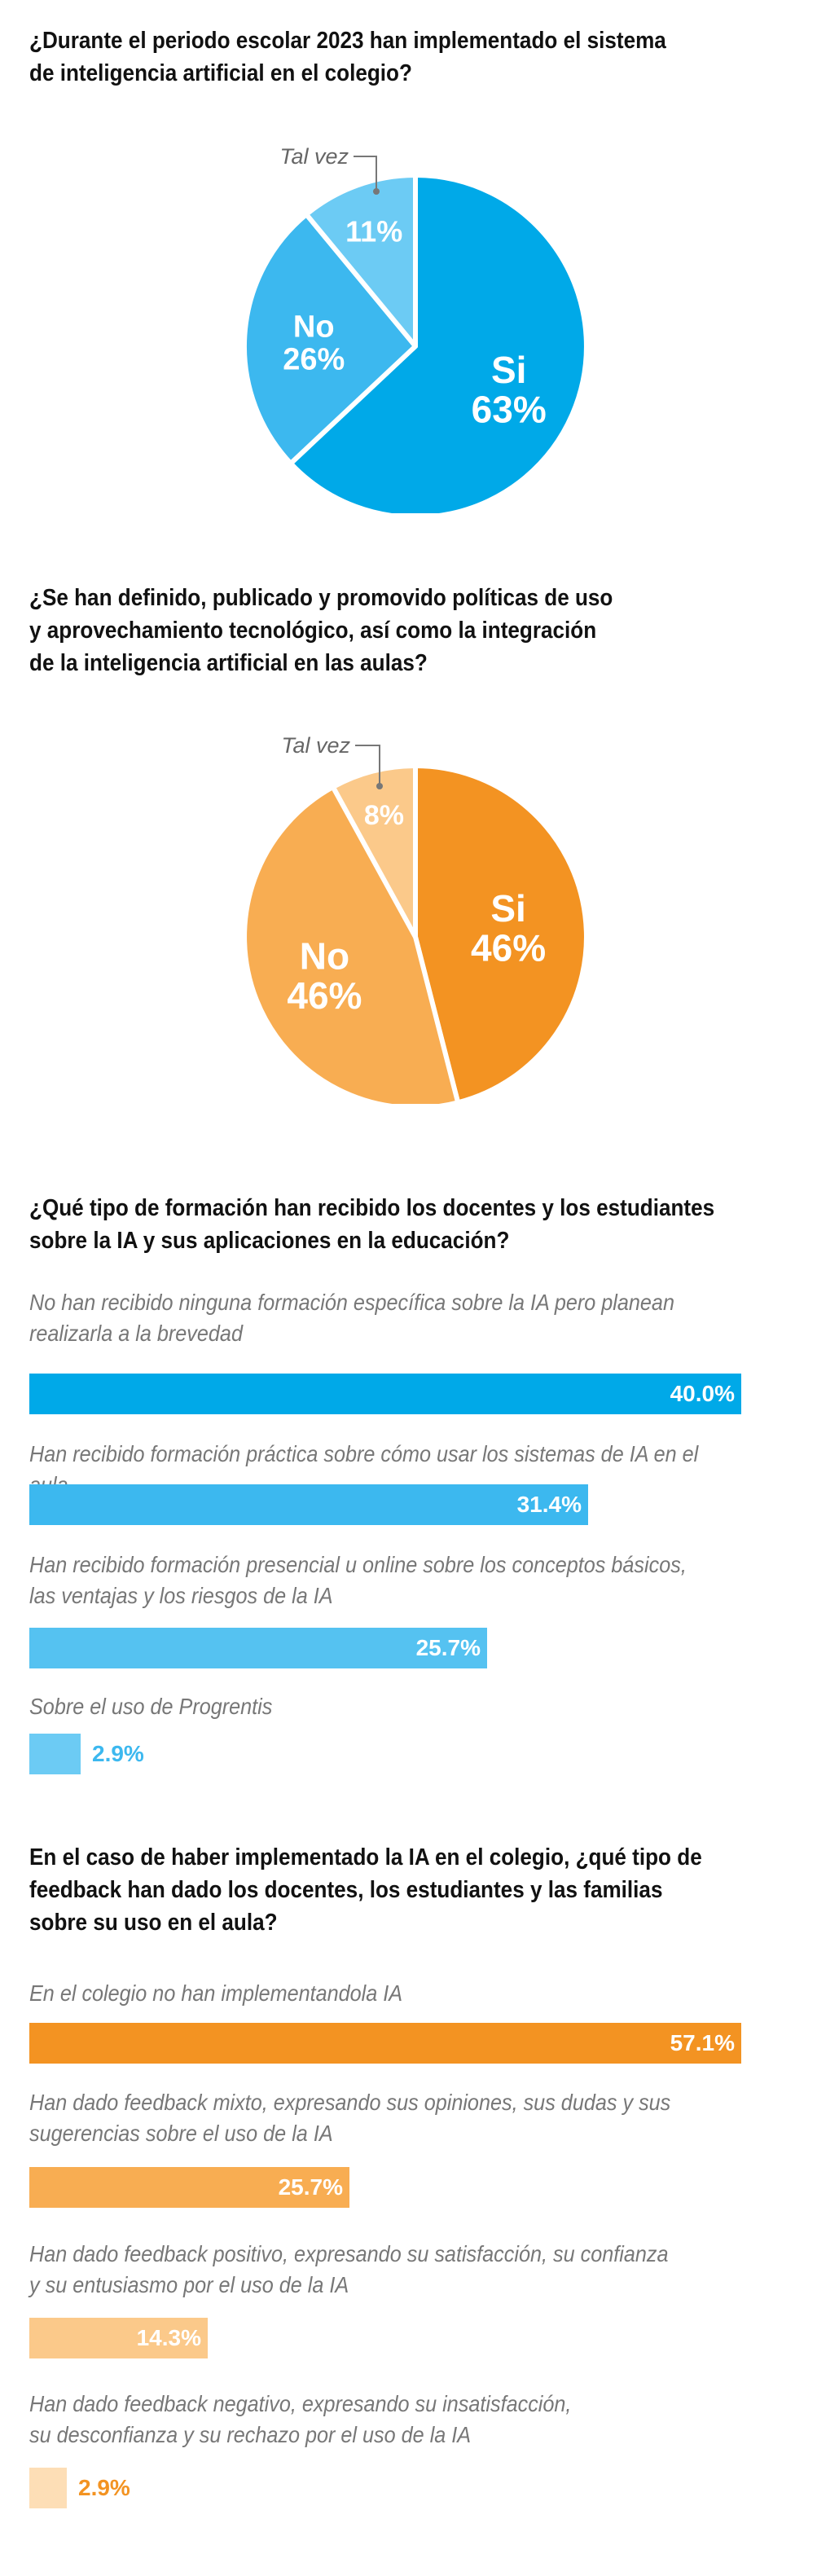 The width and height of the screenshot is (817, 2576). What do you see at coordinates (385, 1394) in the screenshot?
I see `bar: 40.0%` at bounding box center [385, 1394].